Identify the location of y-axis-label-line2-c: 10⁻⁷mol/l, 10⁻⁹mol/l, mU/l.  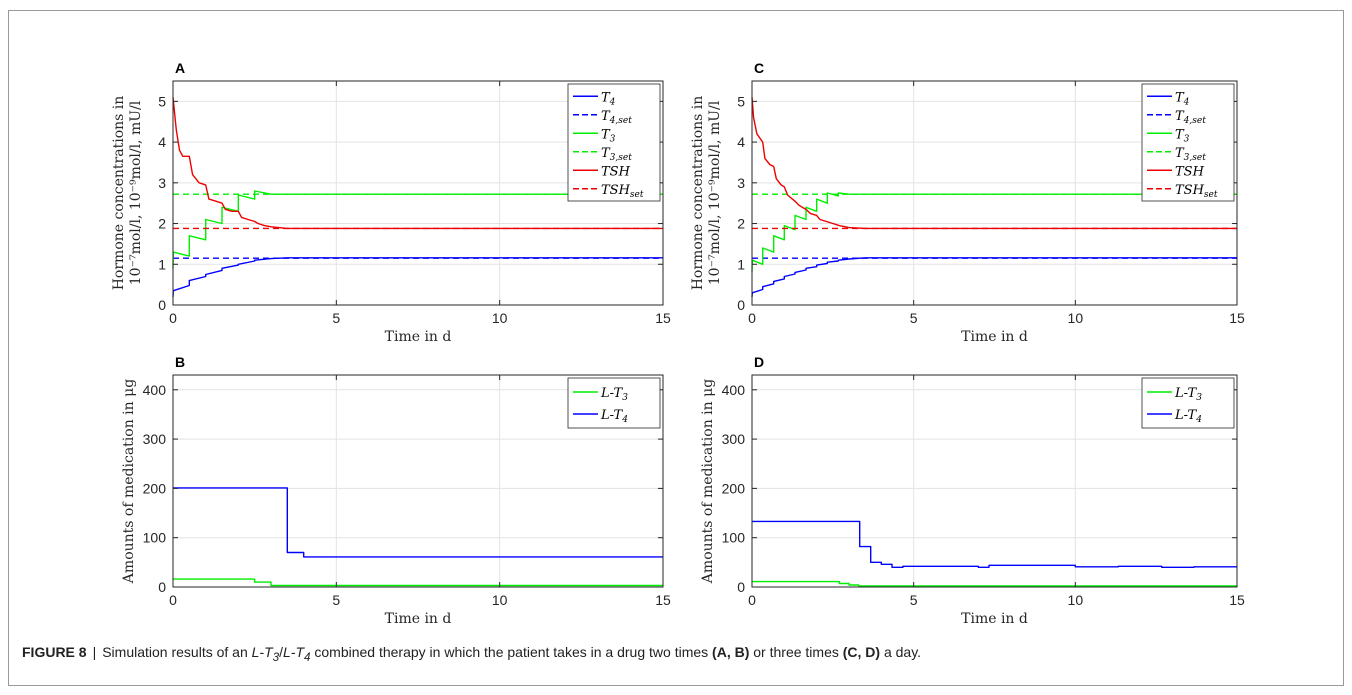
(715, 192).